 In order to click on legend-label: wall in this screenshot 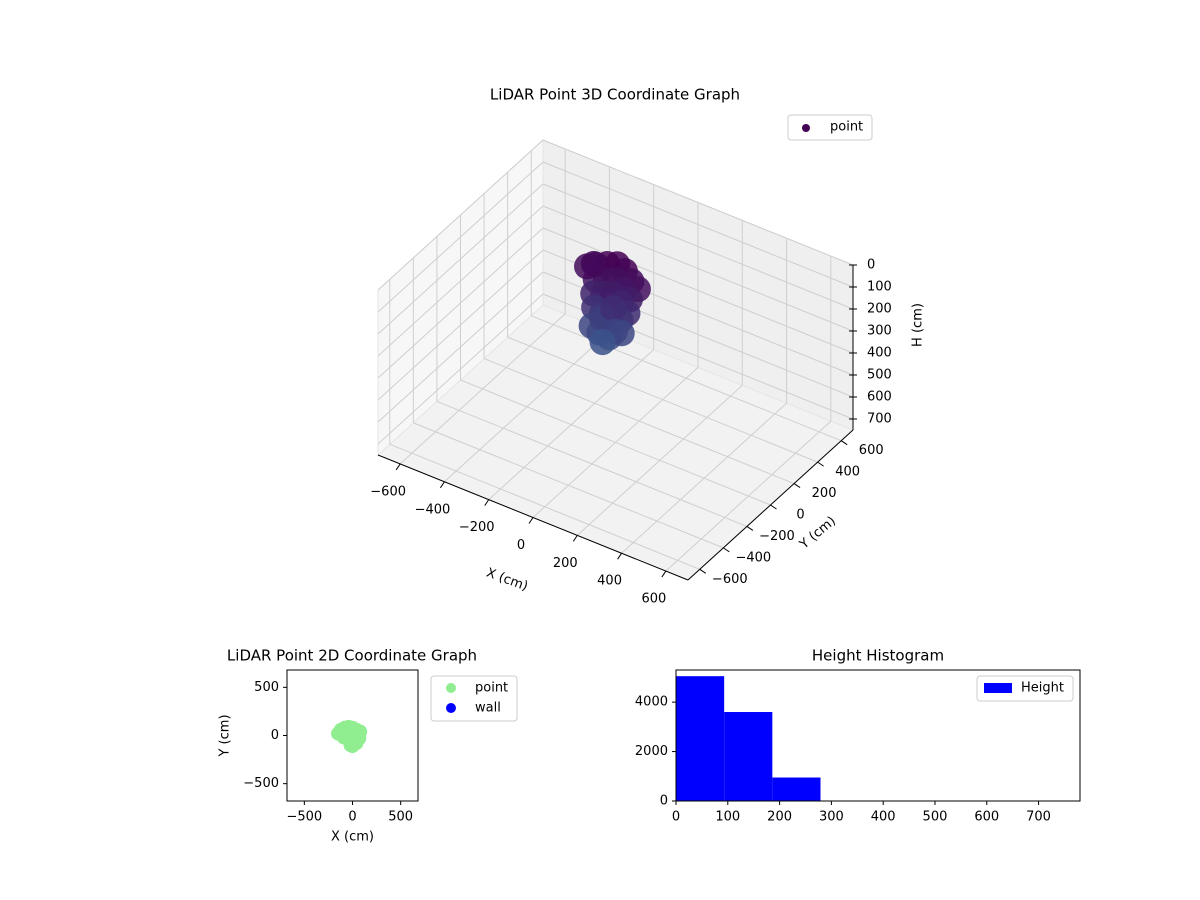, I will do `click(488, 708)`.